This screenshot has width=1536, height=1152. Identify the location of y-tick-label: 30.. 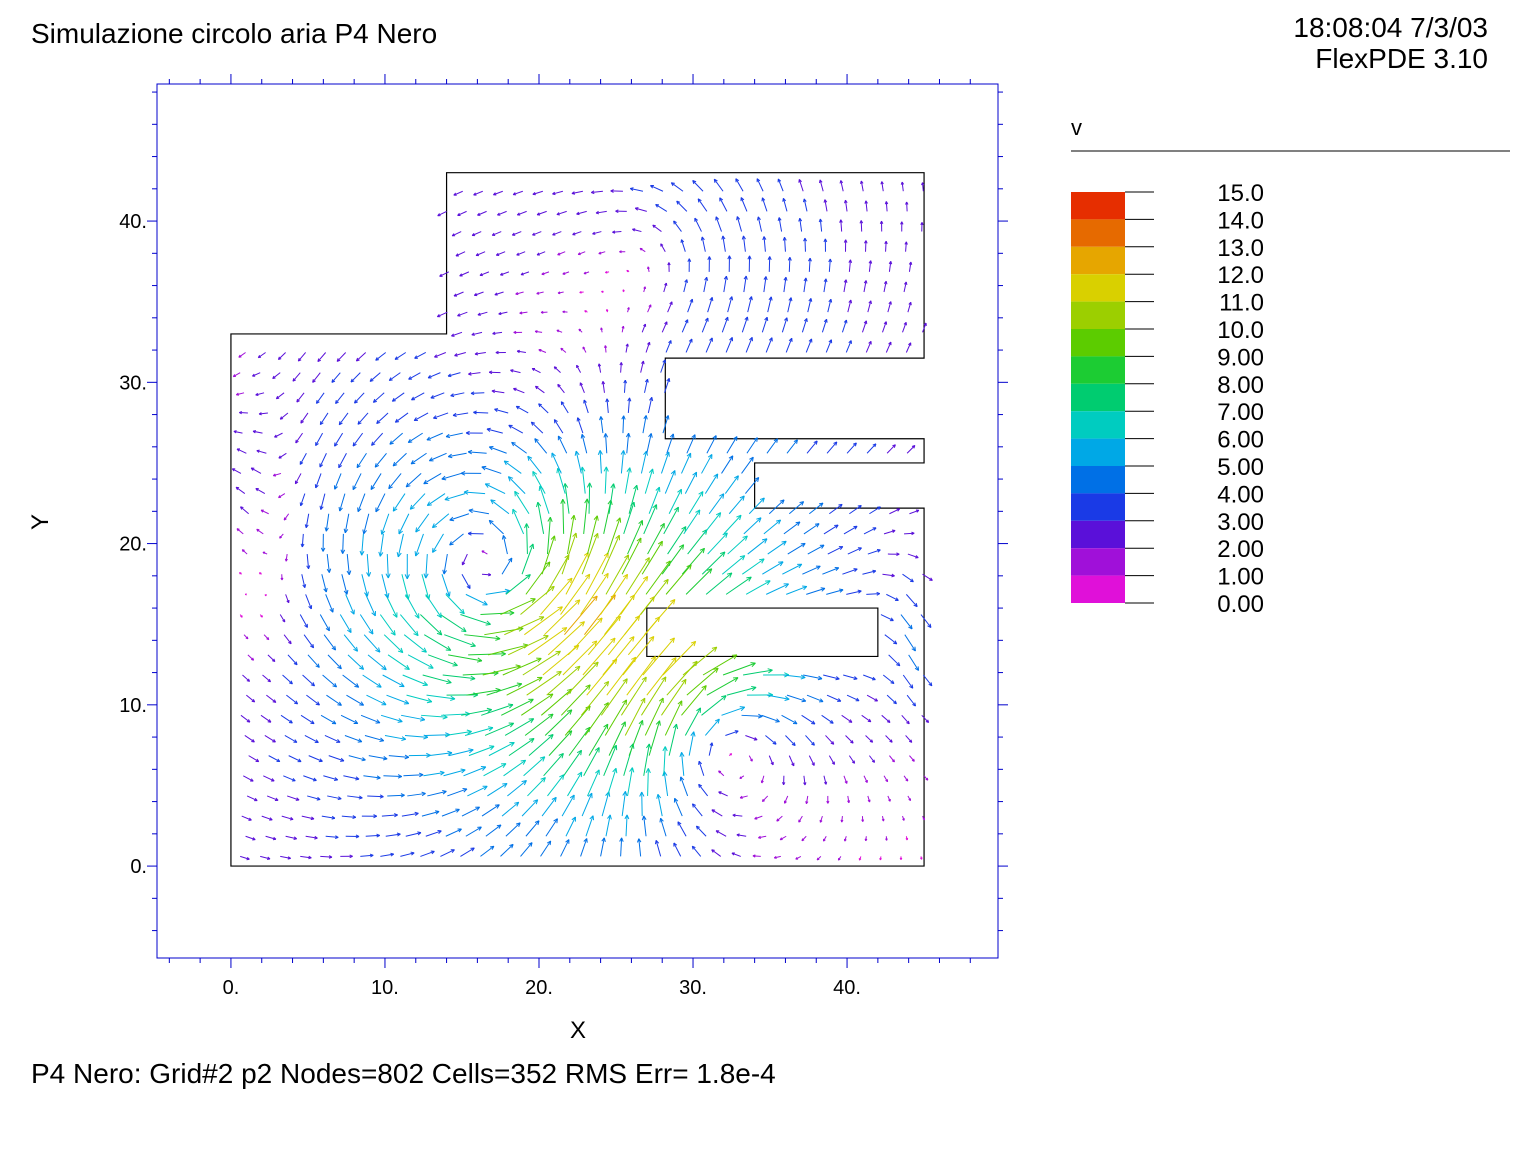
(133, 383).